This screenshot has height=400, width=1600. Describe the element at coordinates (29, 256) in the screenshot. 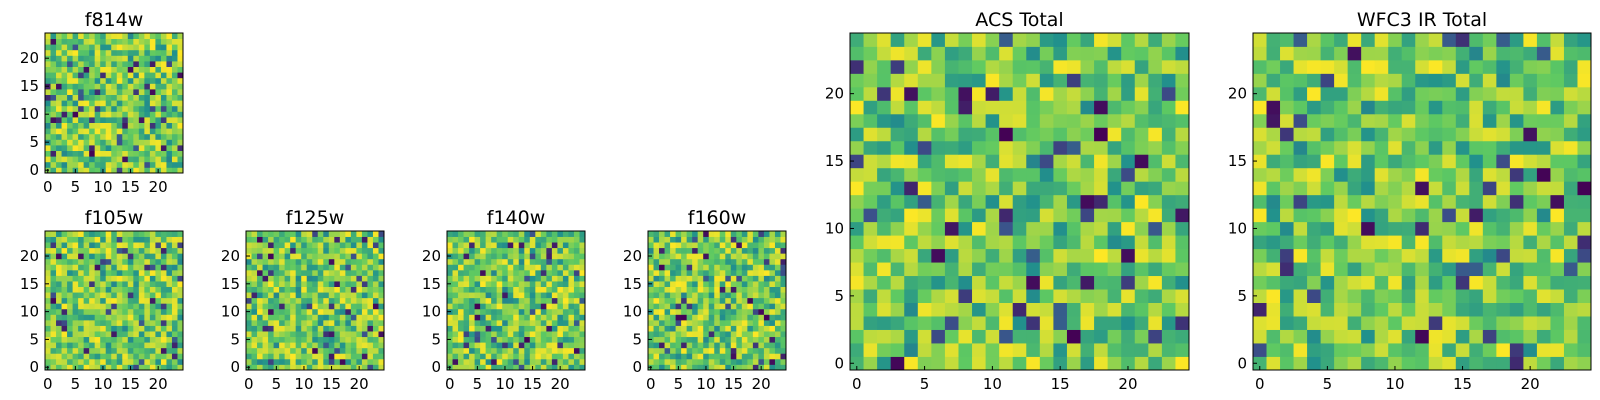

I see `y-tick-label: 20` at that location.